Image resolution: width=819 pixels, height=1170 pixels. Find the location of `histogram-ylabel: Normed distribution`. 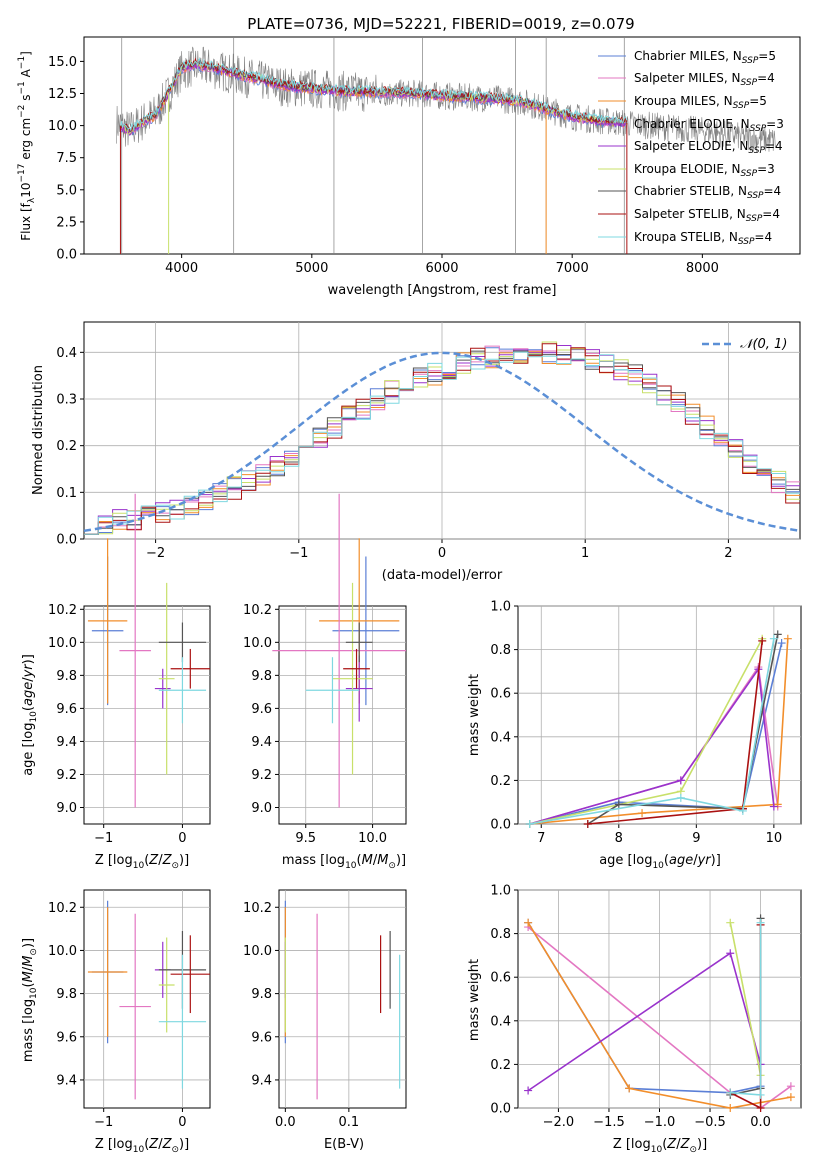

histogram-ylabel: Normed distribution is located at coordinates (38, 430).